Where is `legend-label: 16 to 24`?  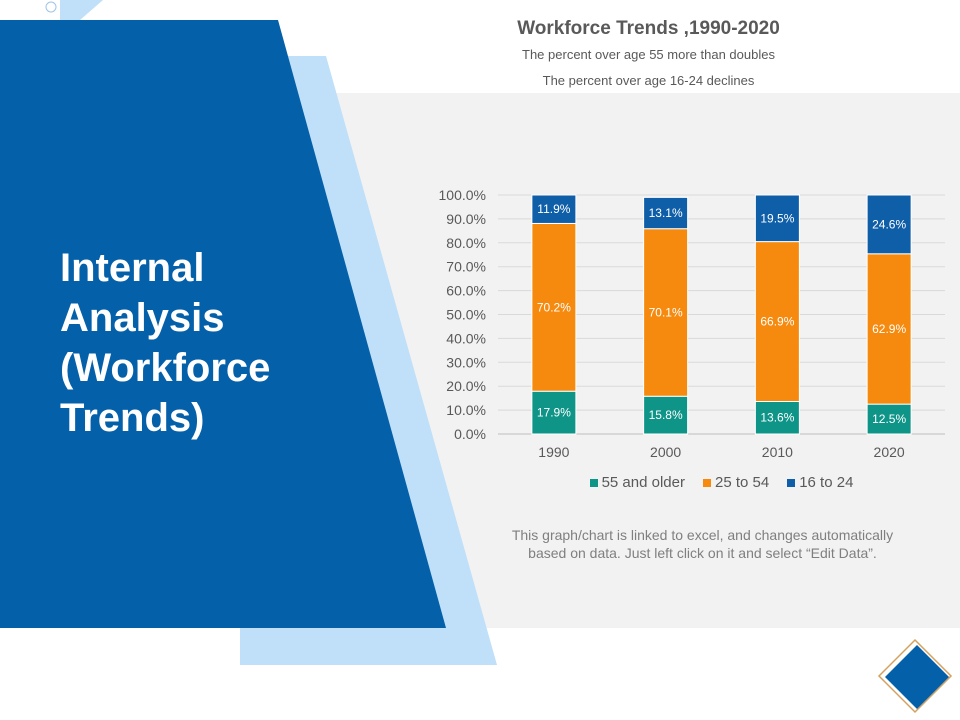
legend-label: 16 to 24 is located at coordinates (826, 482).